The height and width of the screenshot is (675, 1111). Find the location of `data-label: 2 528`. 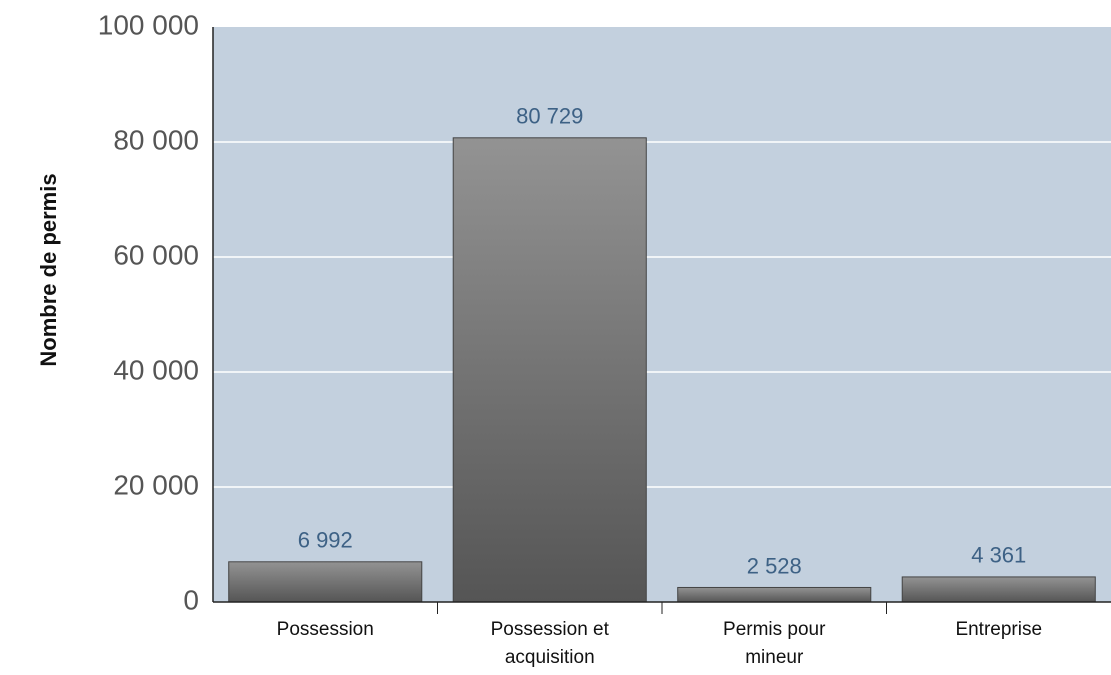

data-label: 2 528 is located at coordinates (774, 565).